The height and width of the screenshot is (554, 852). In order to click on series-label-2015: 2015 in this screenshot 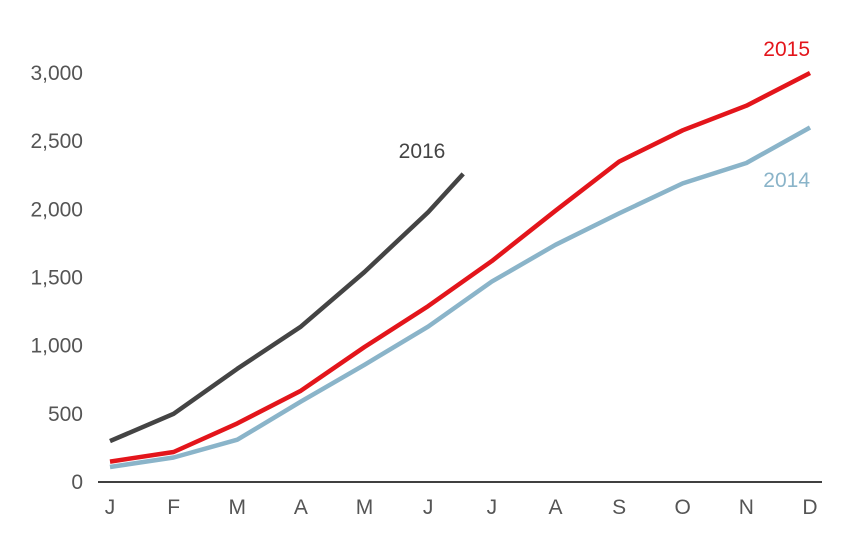, I will do `click(786, 49)`.